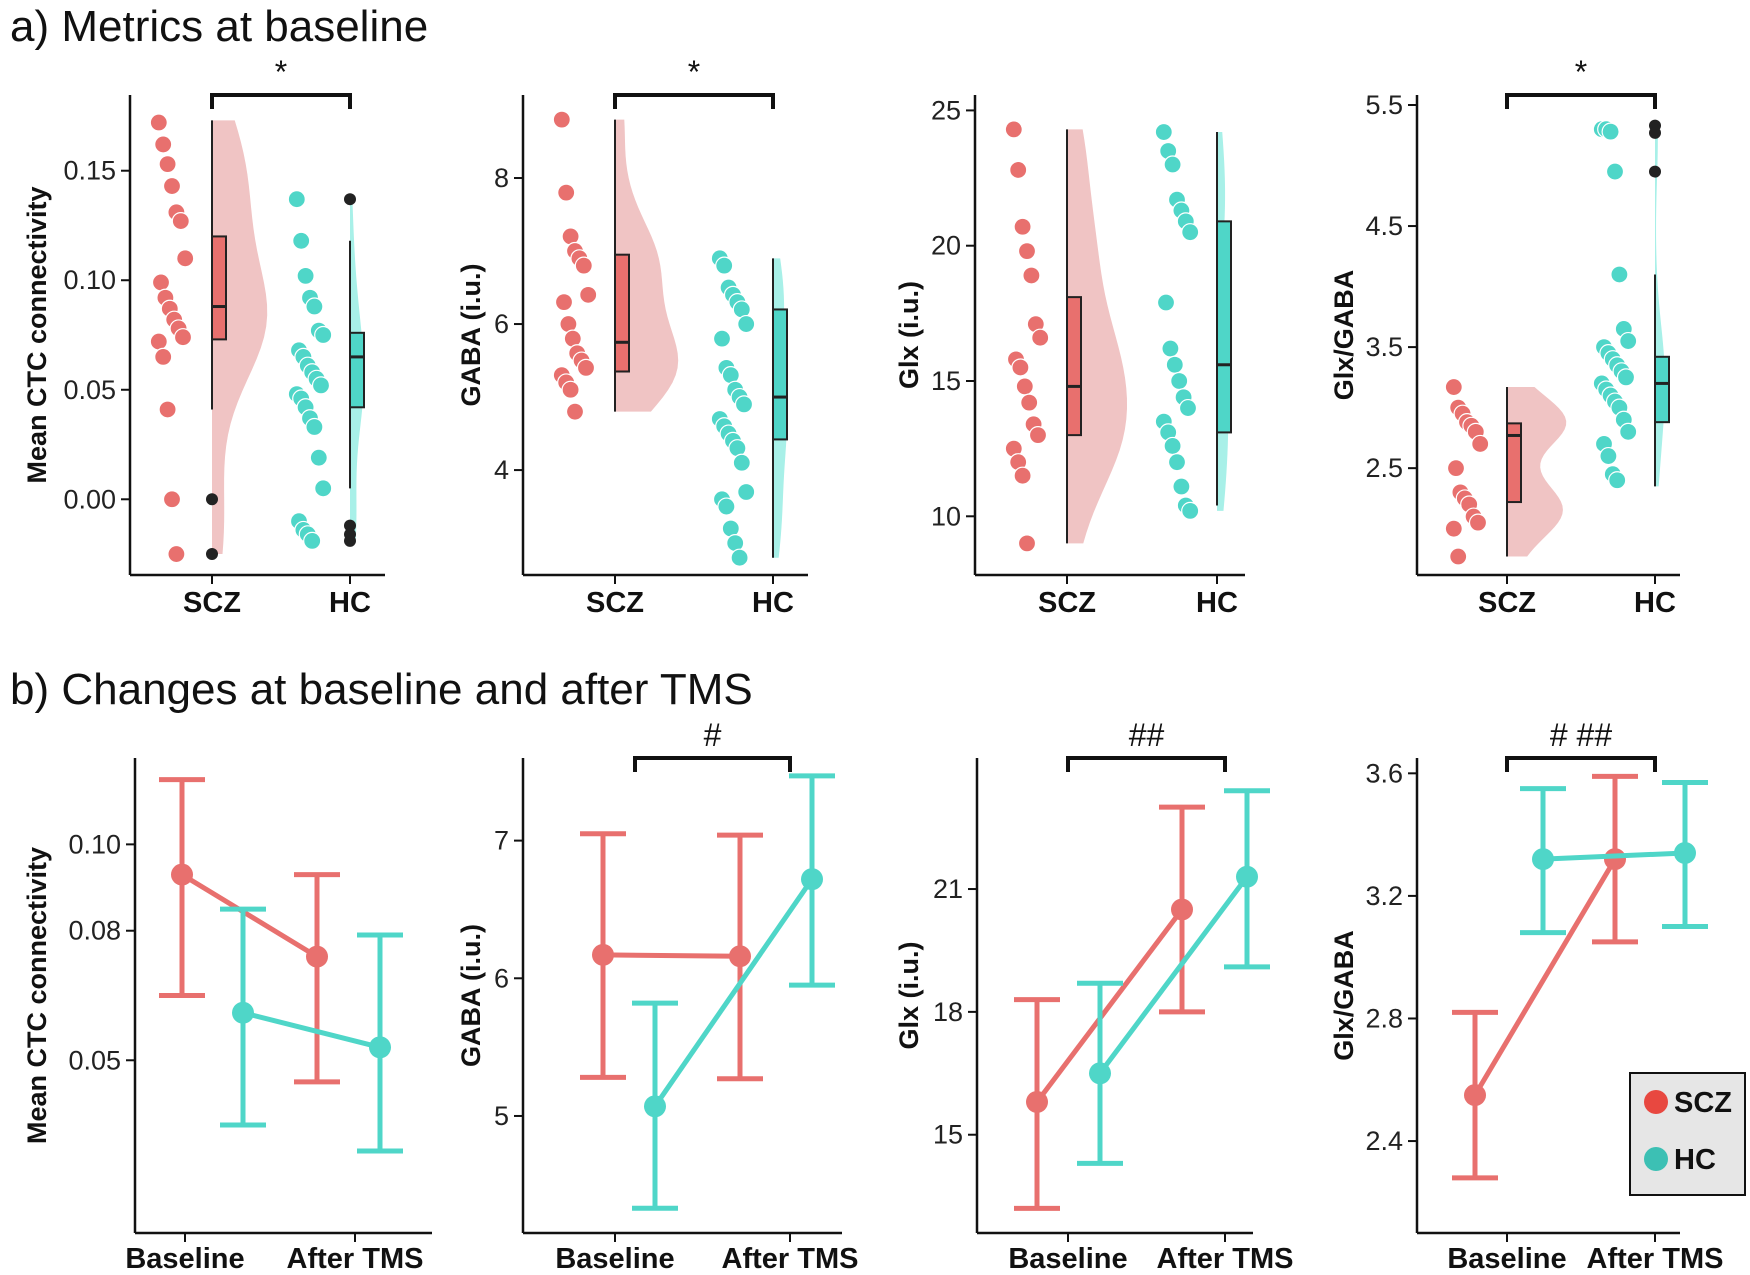 Image resolution: width=1750 pixels, height=1275 pixels. Describe the element at coordinates (1581, 735) in the screenshot. I see `significance-label: # ##` at that location.